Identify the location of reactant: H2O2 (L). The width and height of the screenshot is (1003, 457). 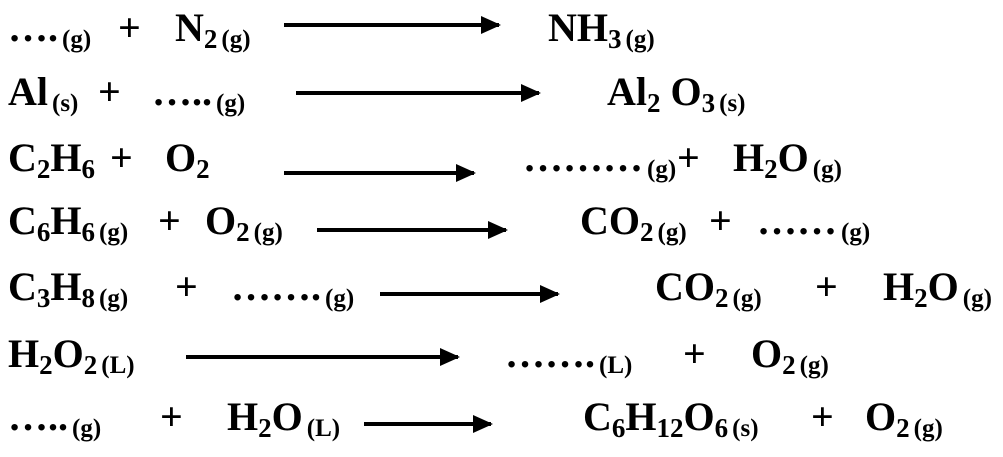
(71, 356).